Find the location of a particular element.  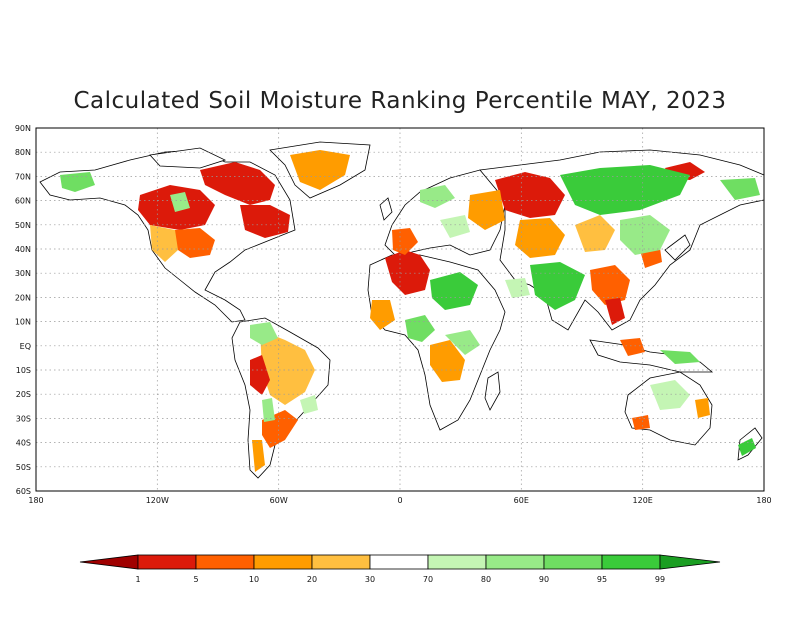

legend-label: 80 is located at coordinates (486, 579).